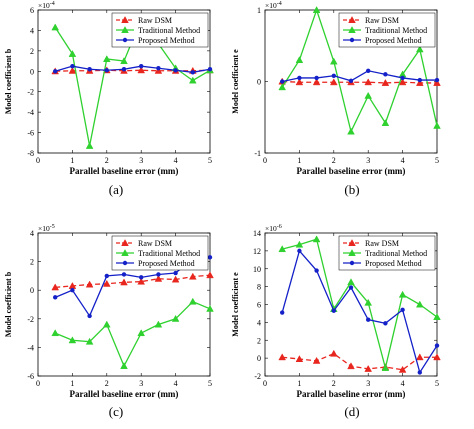 Image resolution: width=474 pixels, height=429 pixels. I want to click on y-tick-label: -2, so click(30, 319).